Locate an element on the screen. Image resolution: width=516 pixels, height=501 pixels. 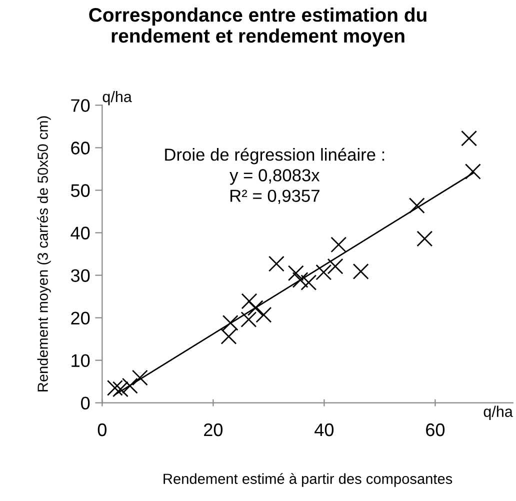
y-tick-label: 70 is located at coordinates (80, 105).